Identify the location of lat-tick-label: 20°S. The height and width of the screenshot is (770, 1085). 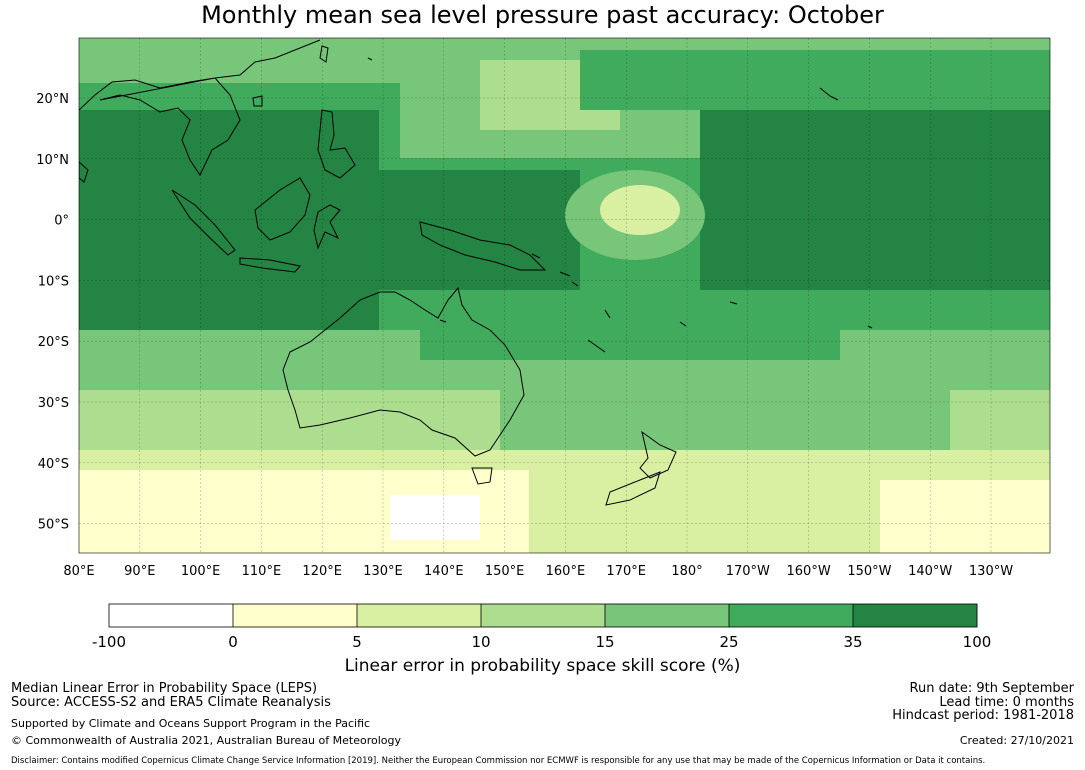
(53, 342).